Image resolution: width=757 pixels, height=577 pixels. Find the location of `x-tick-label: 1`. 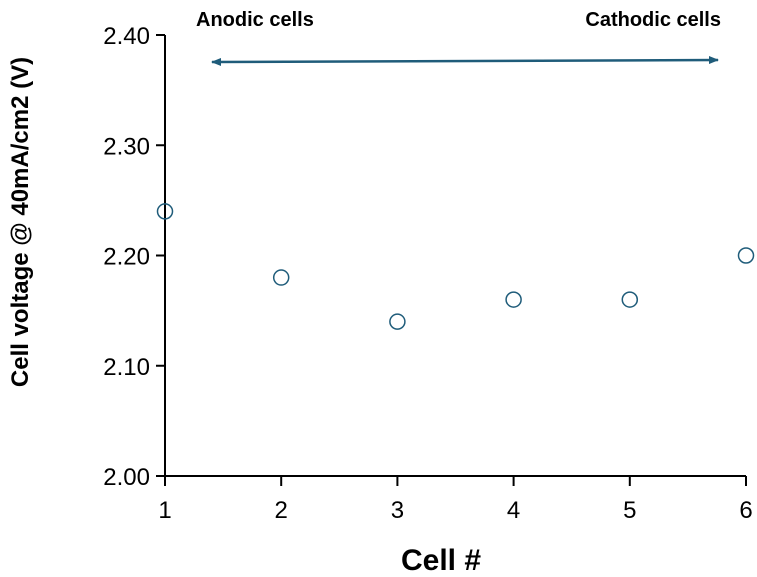

x-tick-label: 1 is located at coordinates (164, 510).